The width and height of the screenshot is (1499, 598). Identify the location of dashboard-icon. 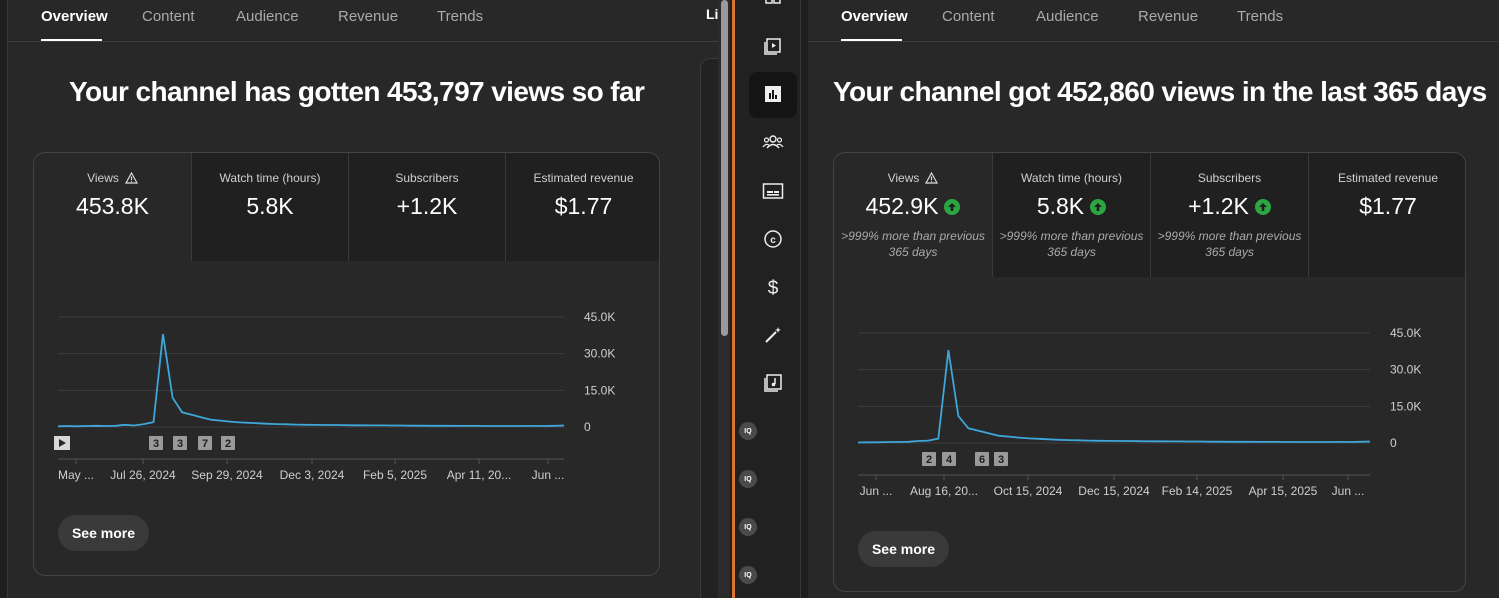
(773, 9).